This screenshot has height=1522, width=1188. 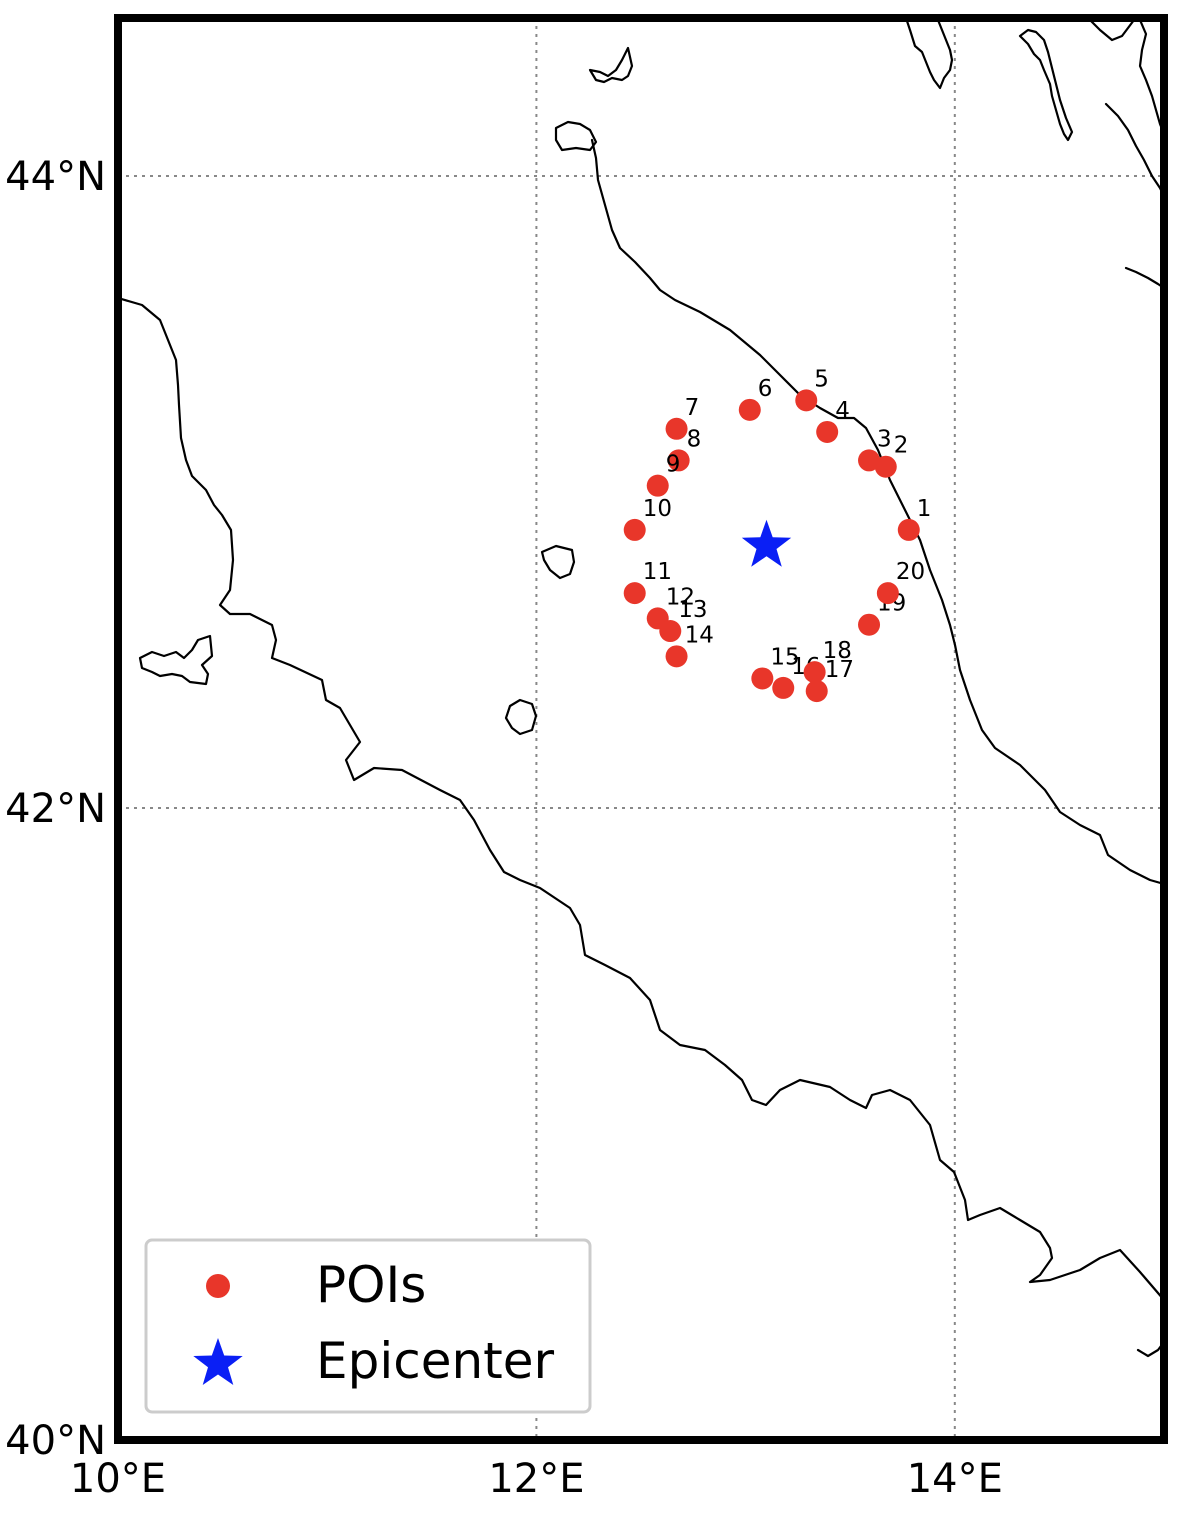 I want to click on poi-label: 3, so click(x=884, y=439).